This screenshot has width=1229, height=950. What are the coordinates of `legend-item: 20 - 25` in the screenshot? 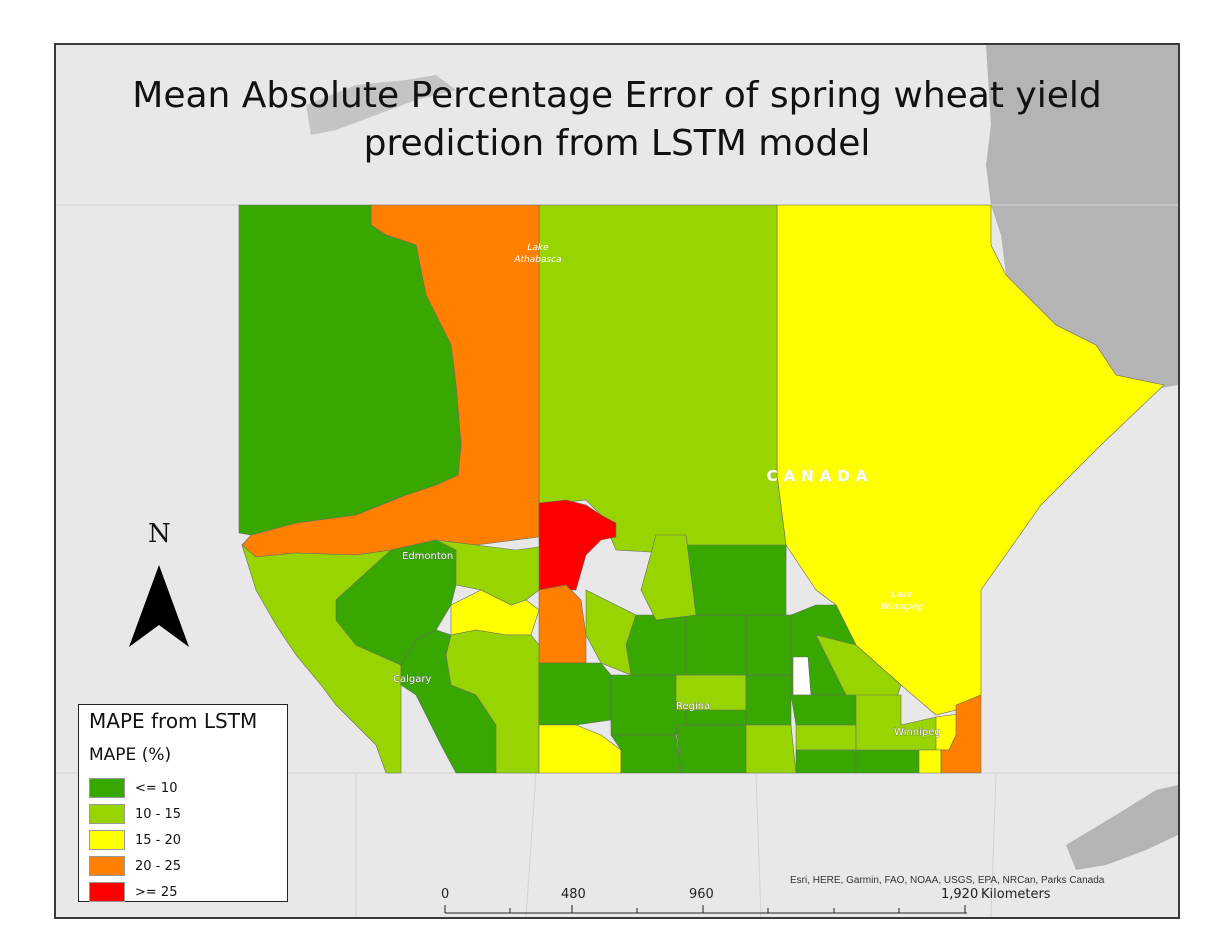 It's located at (135, 866).